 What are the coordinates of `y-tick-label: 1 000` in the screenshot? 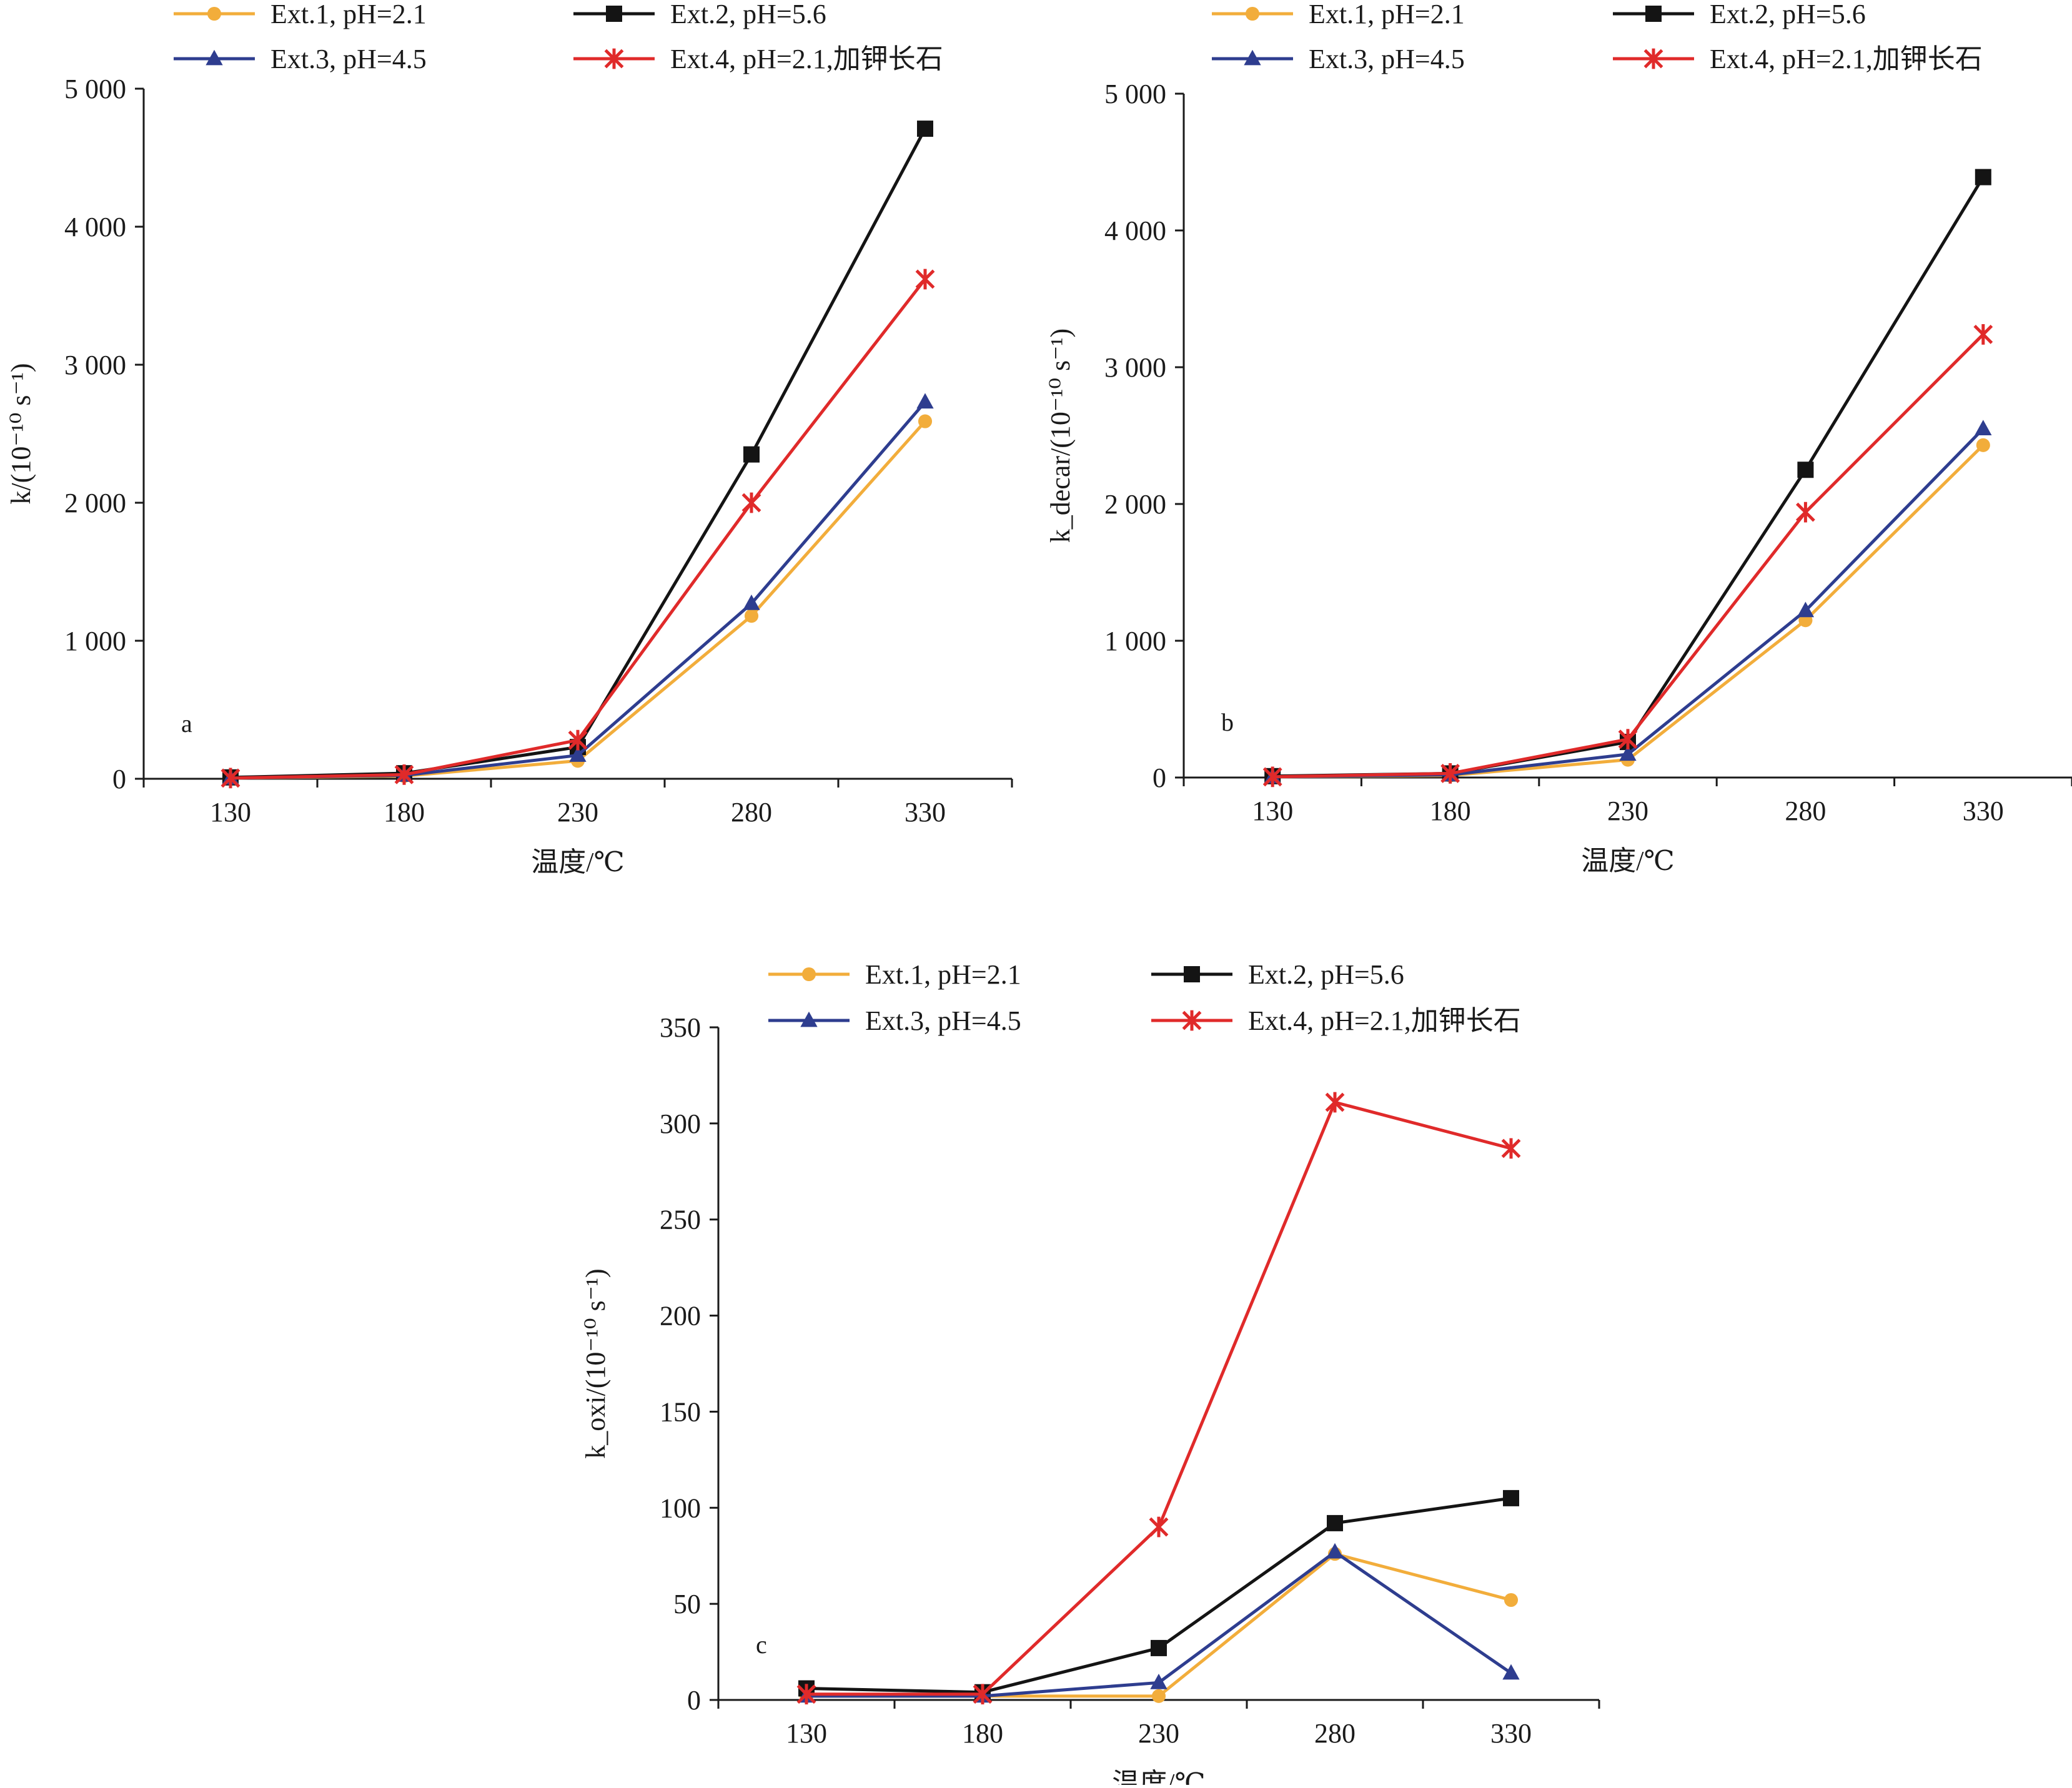 It's located at (1135, 641).